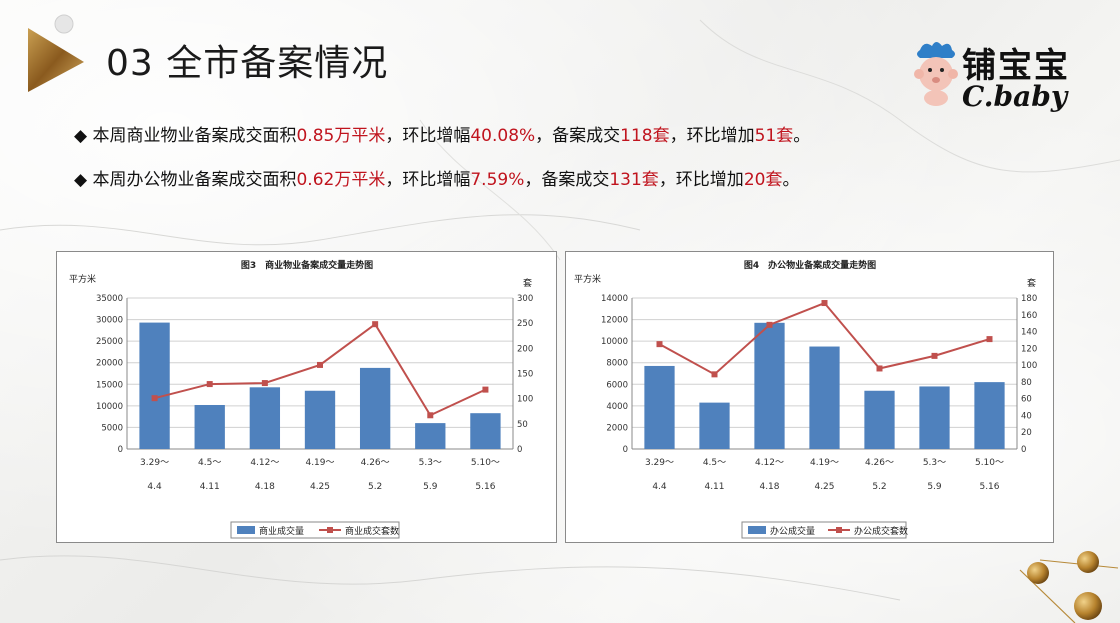 Image resolution: width=1120 pixels, height=623 pixels. I want to click on x-tick-label: 3.29～, so click(154, 463).